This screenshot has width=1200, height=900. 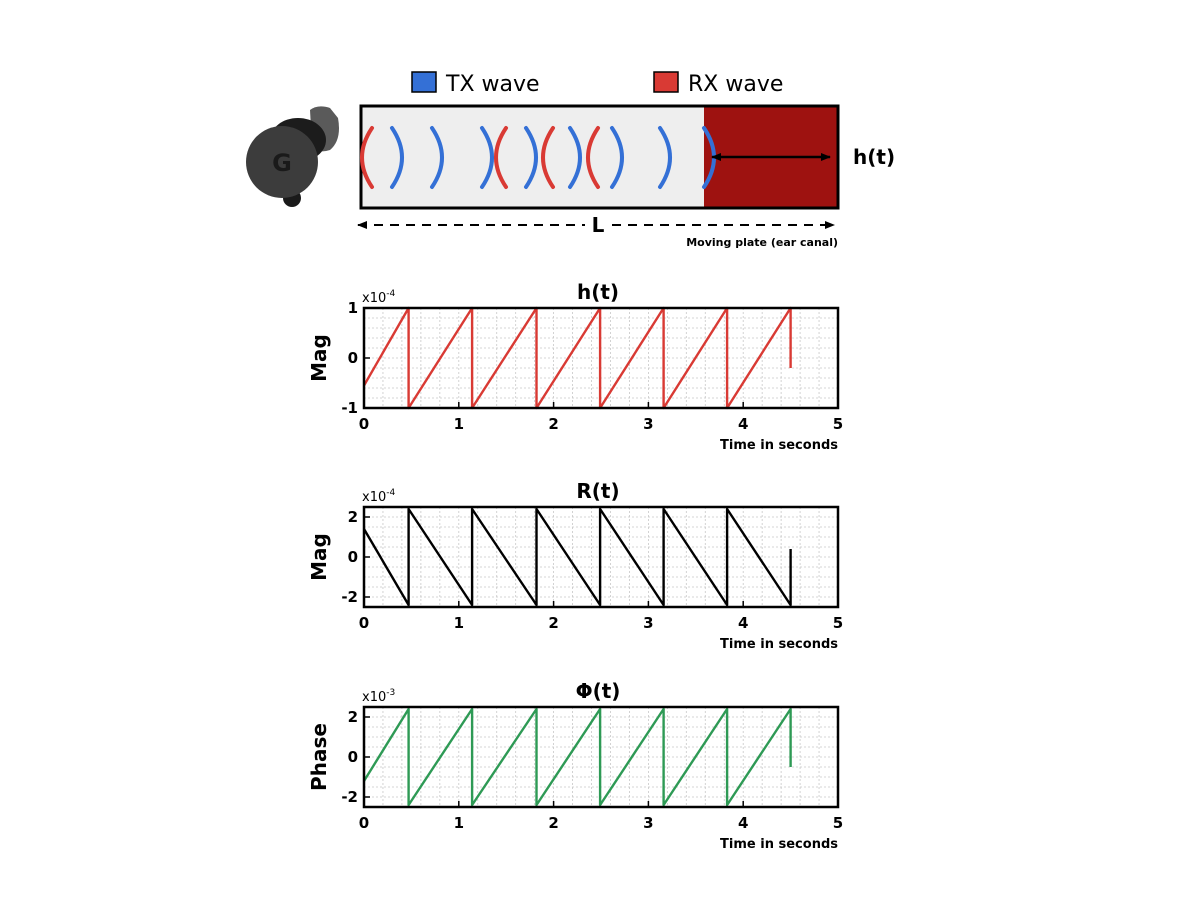 What do you see at coordinates (492, 84) in the screenshot?
I see `legend-label-tx: TX wave` at bounding box center [492, 84].